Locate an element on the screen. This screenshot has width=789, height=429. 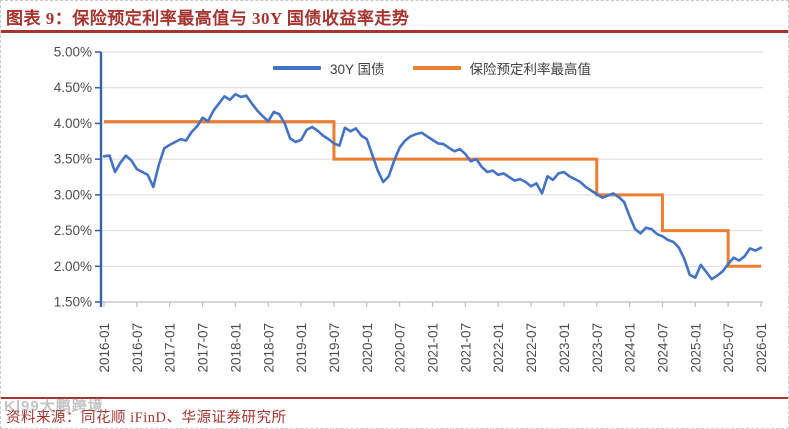
x-axis-label: 2017-07 is located at coordinates (203, 348).